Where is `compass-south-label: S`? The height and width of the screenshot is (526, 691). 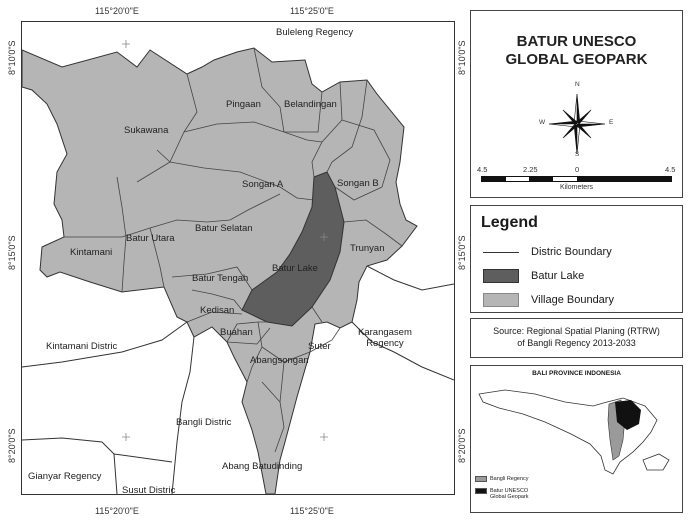
compass-south-label: S is located at coordinates (577, 154).